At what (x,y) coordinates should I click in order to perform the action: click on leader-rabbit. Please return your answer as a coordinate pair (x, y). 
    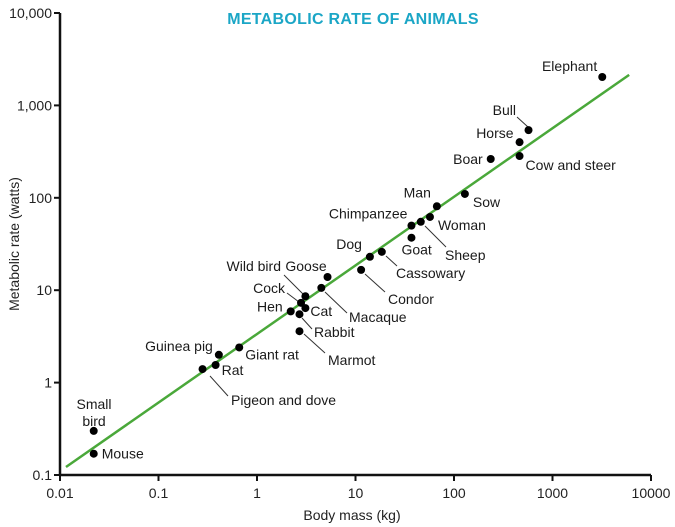
    Looking at the image, I should click on (307, 323).